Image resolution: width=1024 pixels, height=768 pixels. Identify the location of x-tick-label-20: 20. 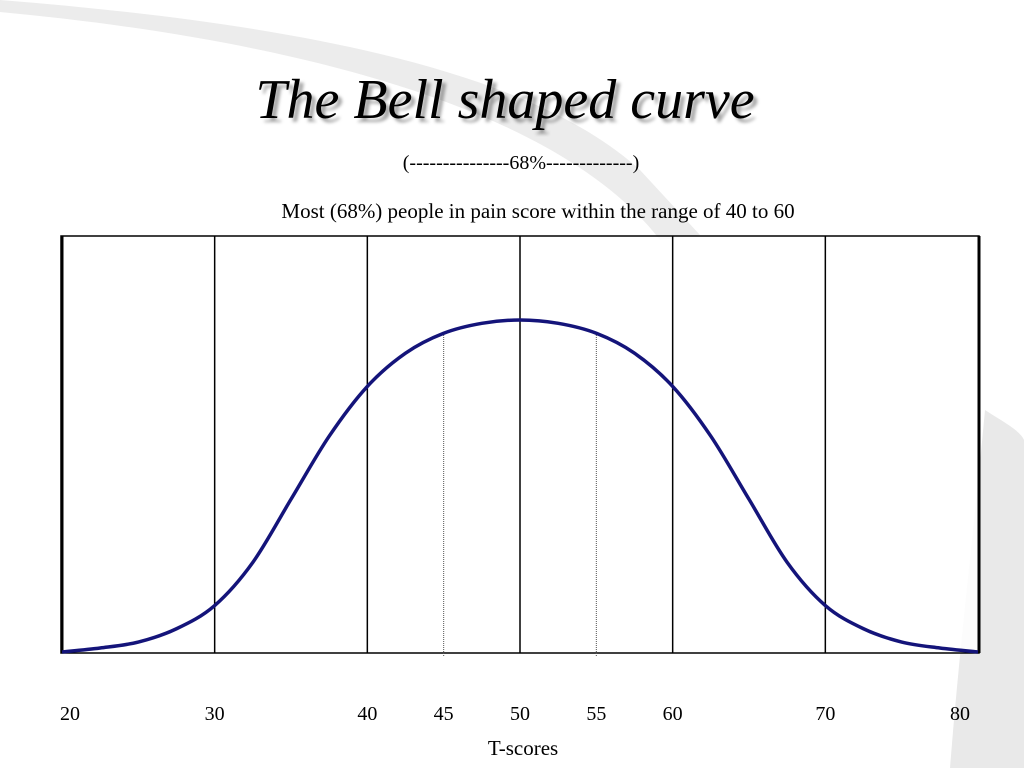
(70, 714).